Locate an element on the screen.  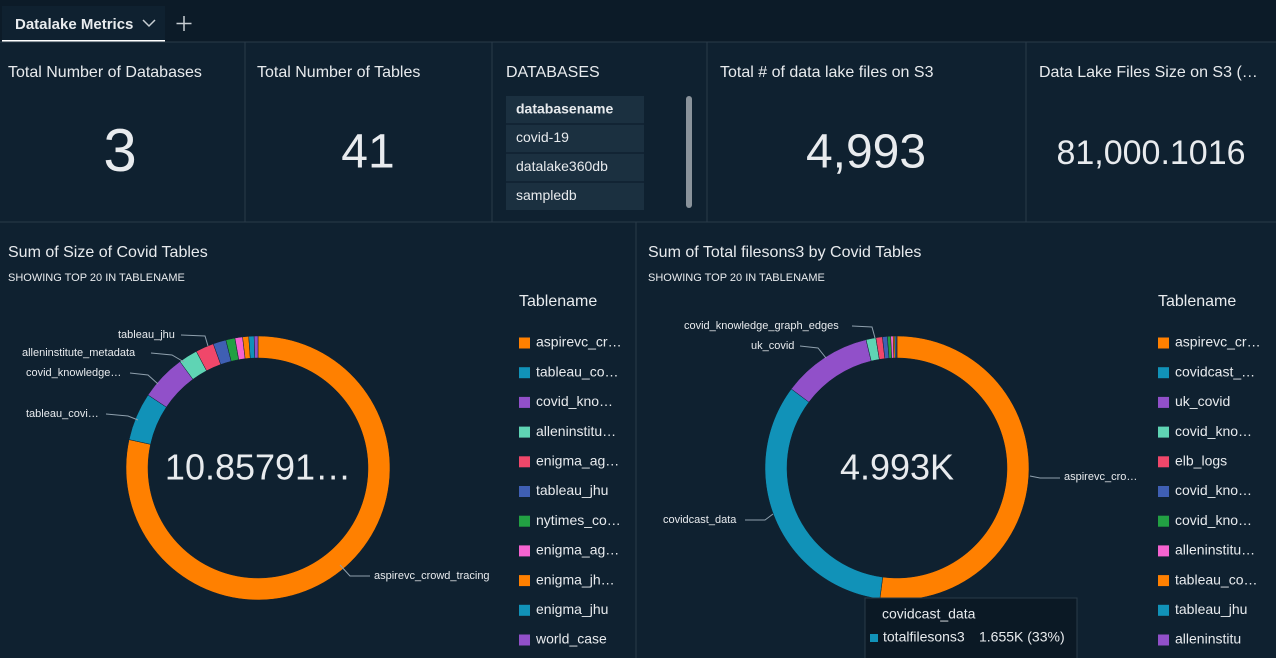
tab-bar is located at coordinates (638, 21).